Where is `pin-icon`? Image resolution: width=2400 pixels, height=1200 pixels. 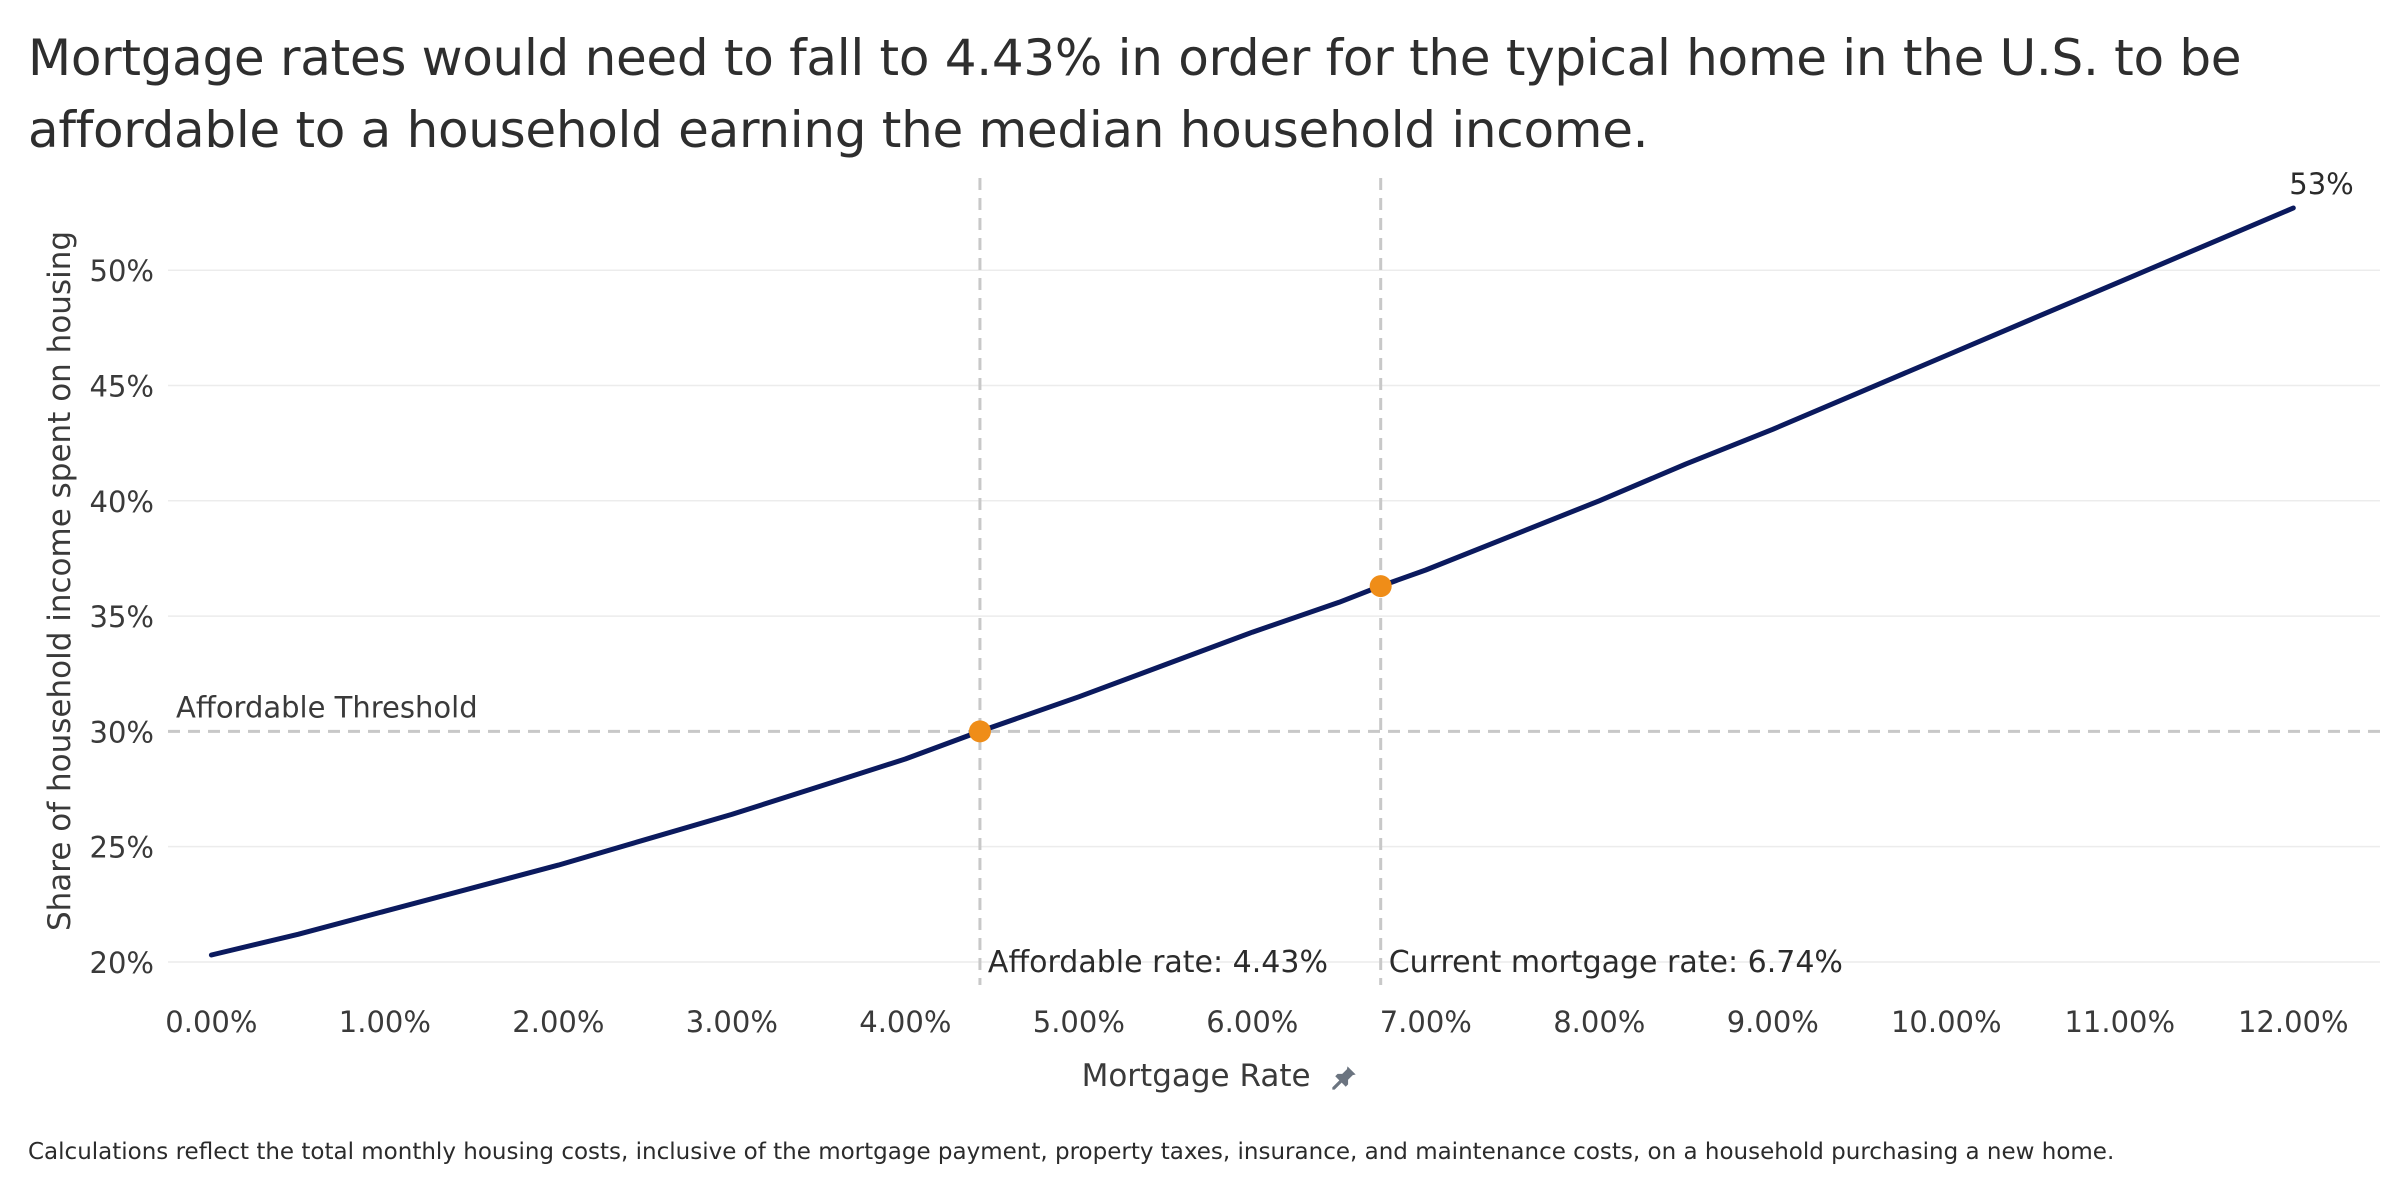
pin-icon is located at coordinates (1344, 1077).